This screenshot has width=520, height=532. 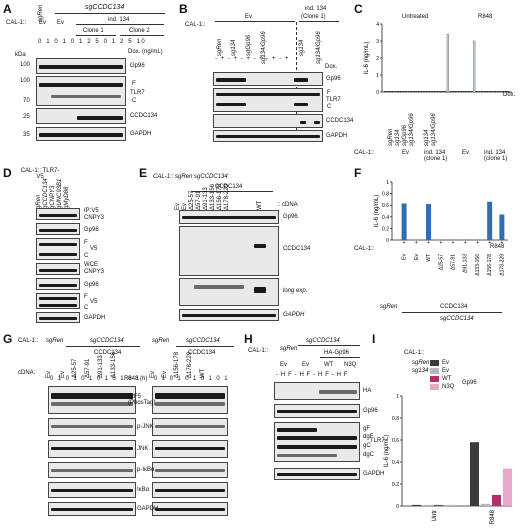 What do you see at coordinates (92, 490) in the screenshot?
I see `blot-ikba-left` at bounding box center [92, 490].